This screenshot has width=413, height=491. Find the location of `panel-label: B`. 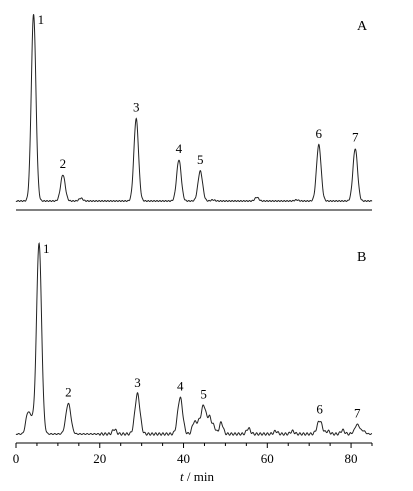

panel-label: B is located at coordinates (361, 257).